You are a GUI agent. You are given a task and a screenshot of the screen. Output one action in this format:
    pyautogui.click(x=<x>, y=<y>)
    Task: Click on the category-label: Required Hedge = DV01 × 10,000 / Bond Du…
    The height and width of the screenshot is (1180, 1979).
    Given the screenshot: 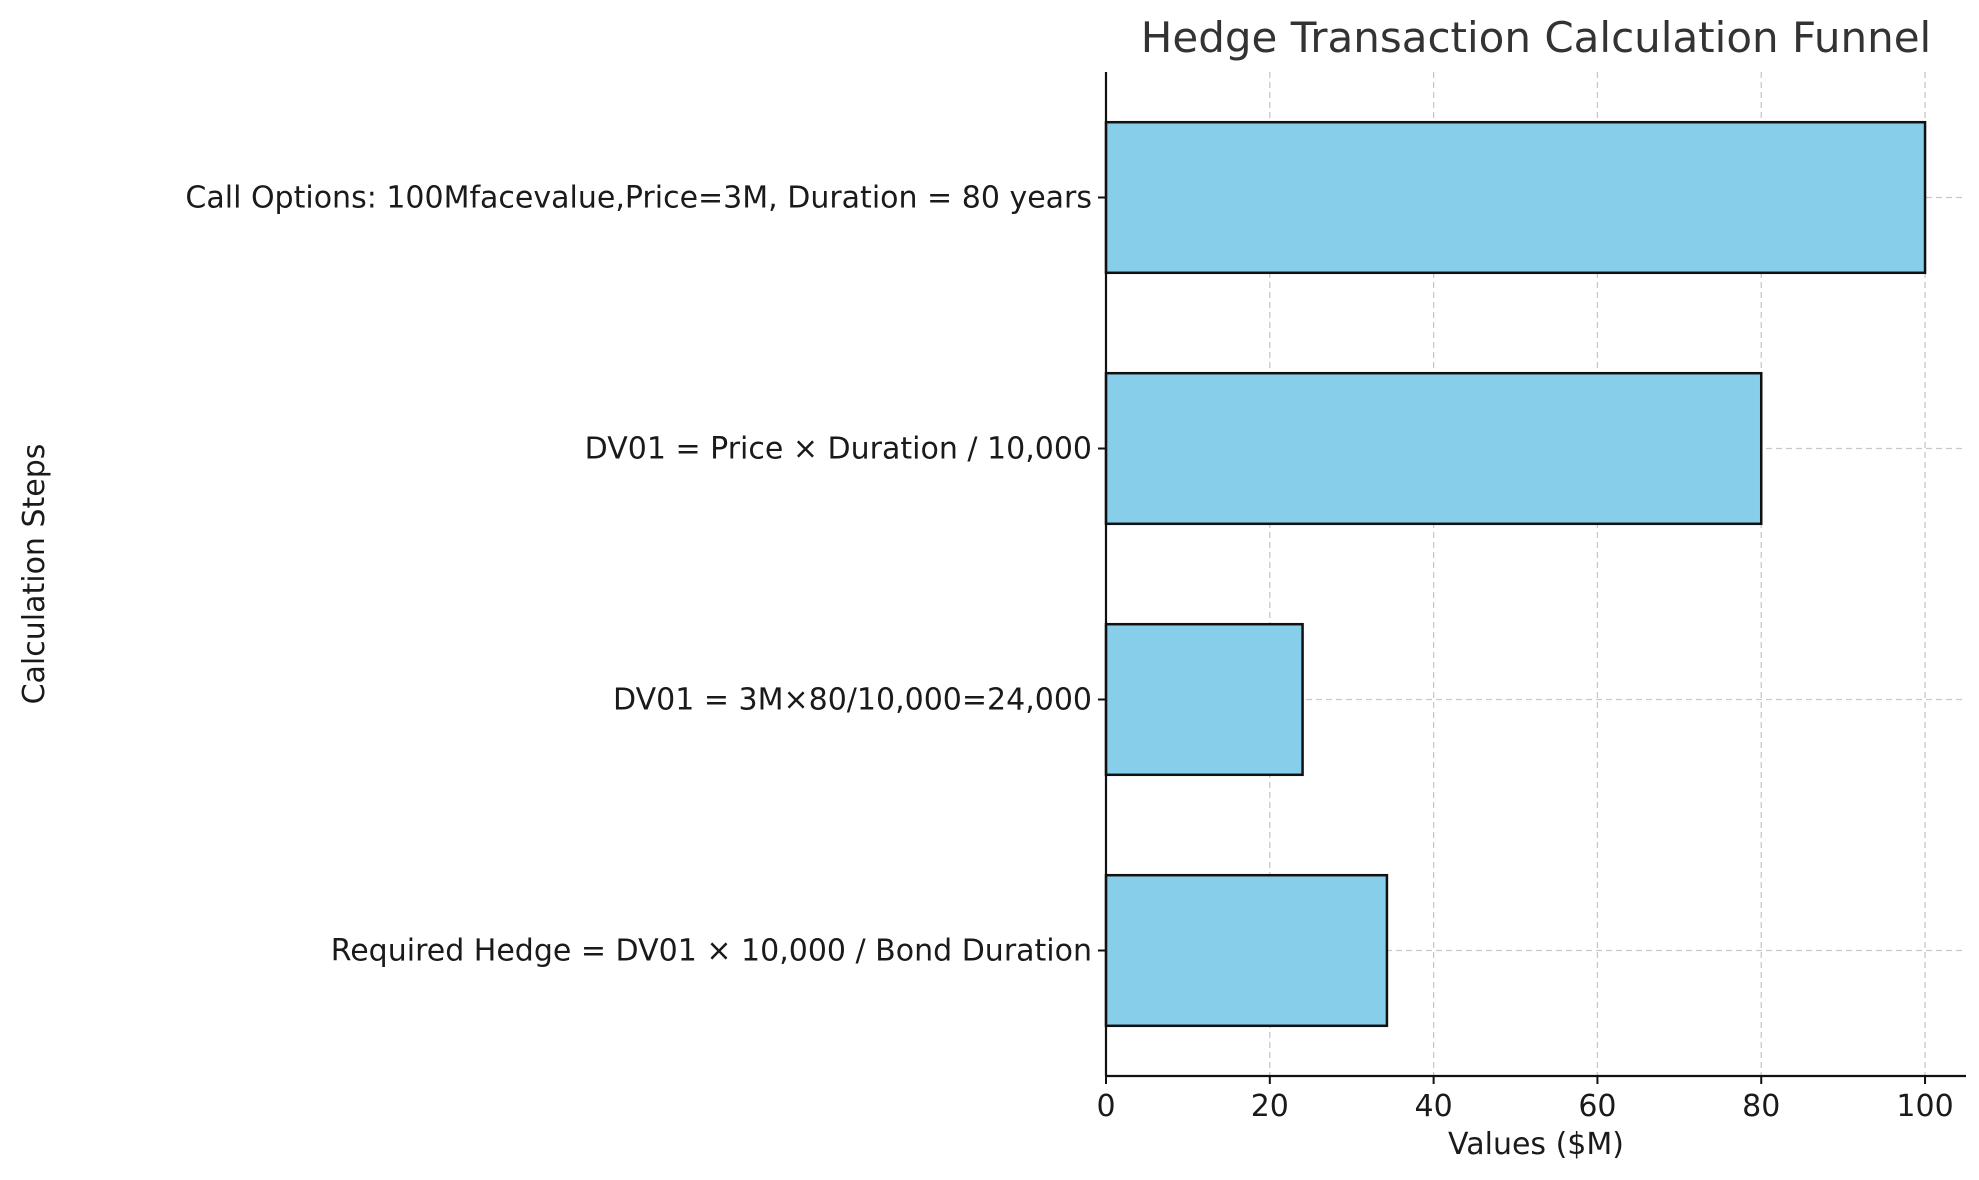 What is the action you would take?
    pyautogui.click(x=711, y=951)
    